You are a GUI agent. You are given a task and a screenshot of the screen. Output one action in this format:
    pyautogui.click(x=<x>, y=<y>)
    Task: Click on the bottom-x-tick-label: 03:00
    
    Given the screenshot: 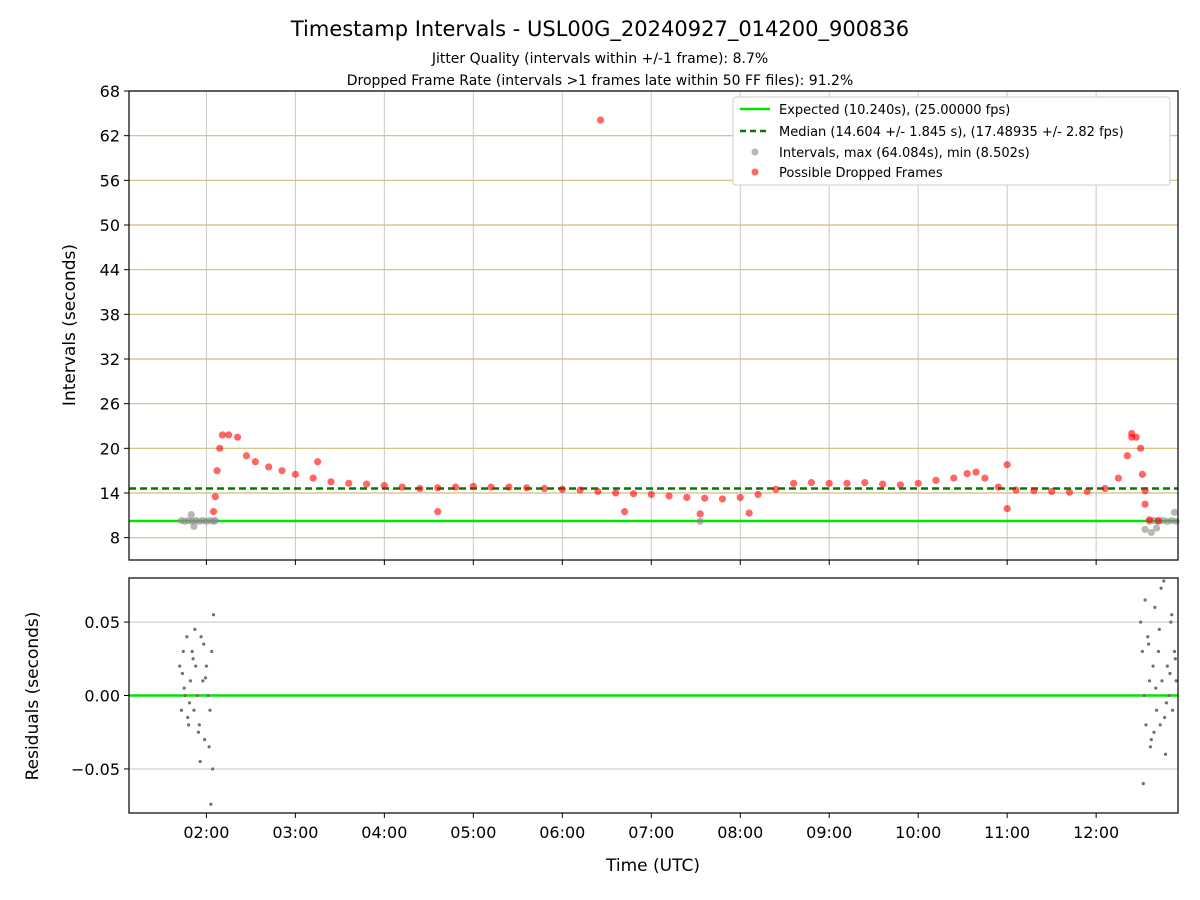 What is the action you would take?
    pyautogui.click(x=295, y=832)
    